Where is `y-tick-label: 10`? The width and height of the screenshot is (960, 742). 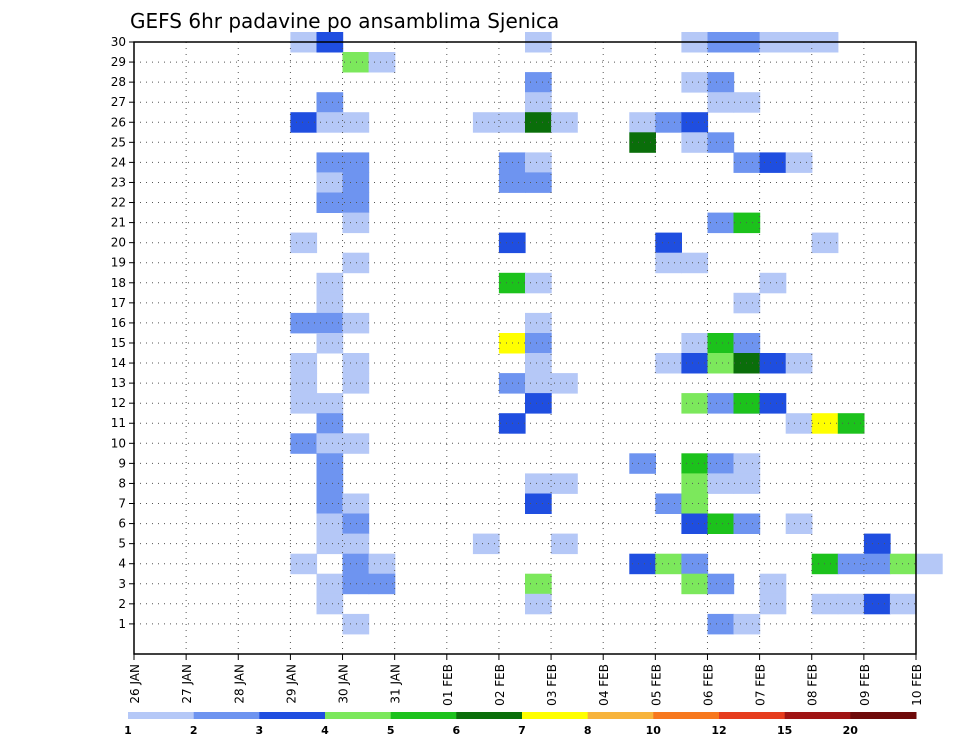
y-tick-label: 10 is located at coordinates (118, 443).